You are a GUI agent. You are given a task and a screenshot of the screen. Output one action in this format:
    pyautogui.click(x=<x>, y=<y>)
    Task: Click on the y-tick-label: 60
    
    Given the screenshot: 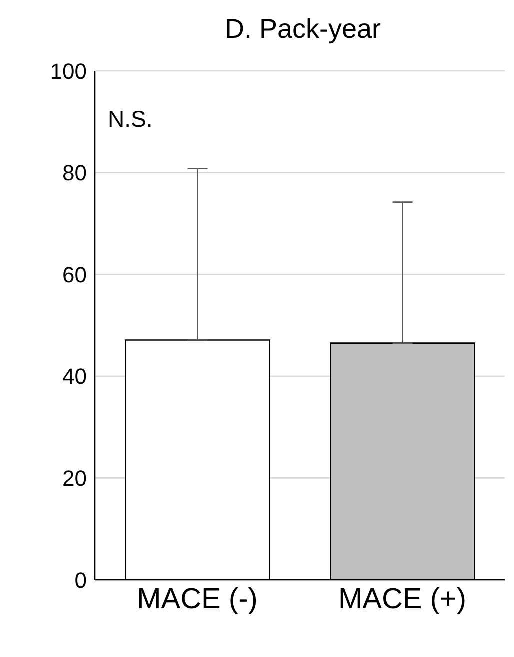 What is the action you would take?
    pyautogui.click(x=74, y=275)
    